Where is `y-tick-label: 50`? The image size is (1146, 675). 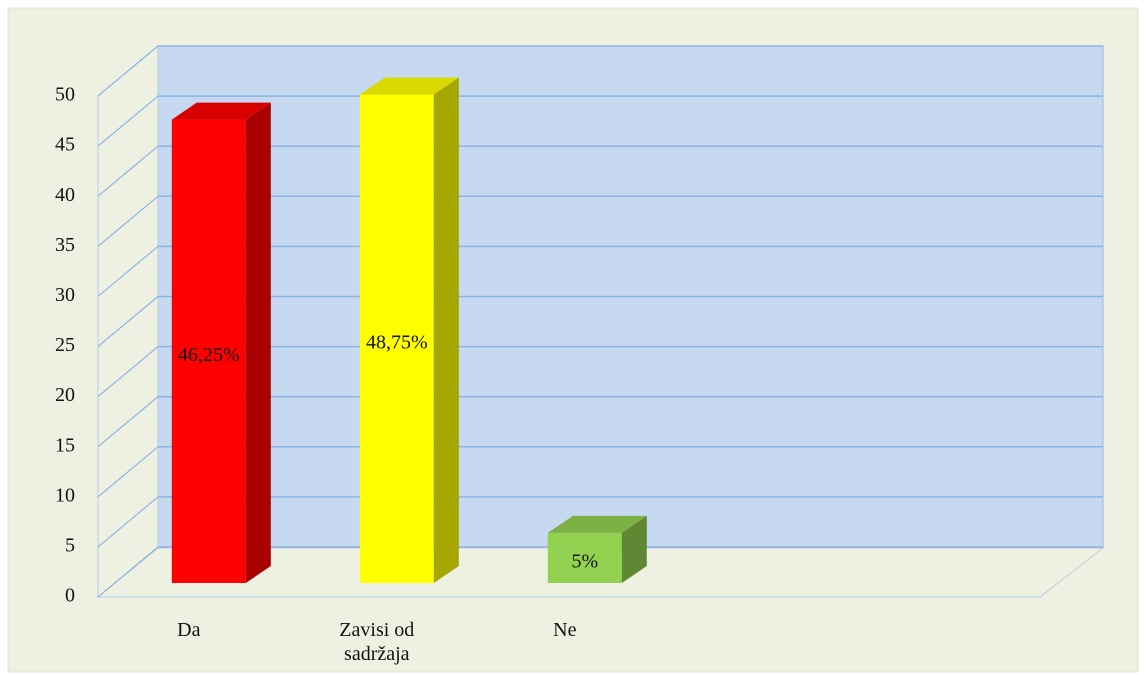 y-tick-label: 50 is located at coordinates (65, 95).